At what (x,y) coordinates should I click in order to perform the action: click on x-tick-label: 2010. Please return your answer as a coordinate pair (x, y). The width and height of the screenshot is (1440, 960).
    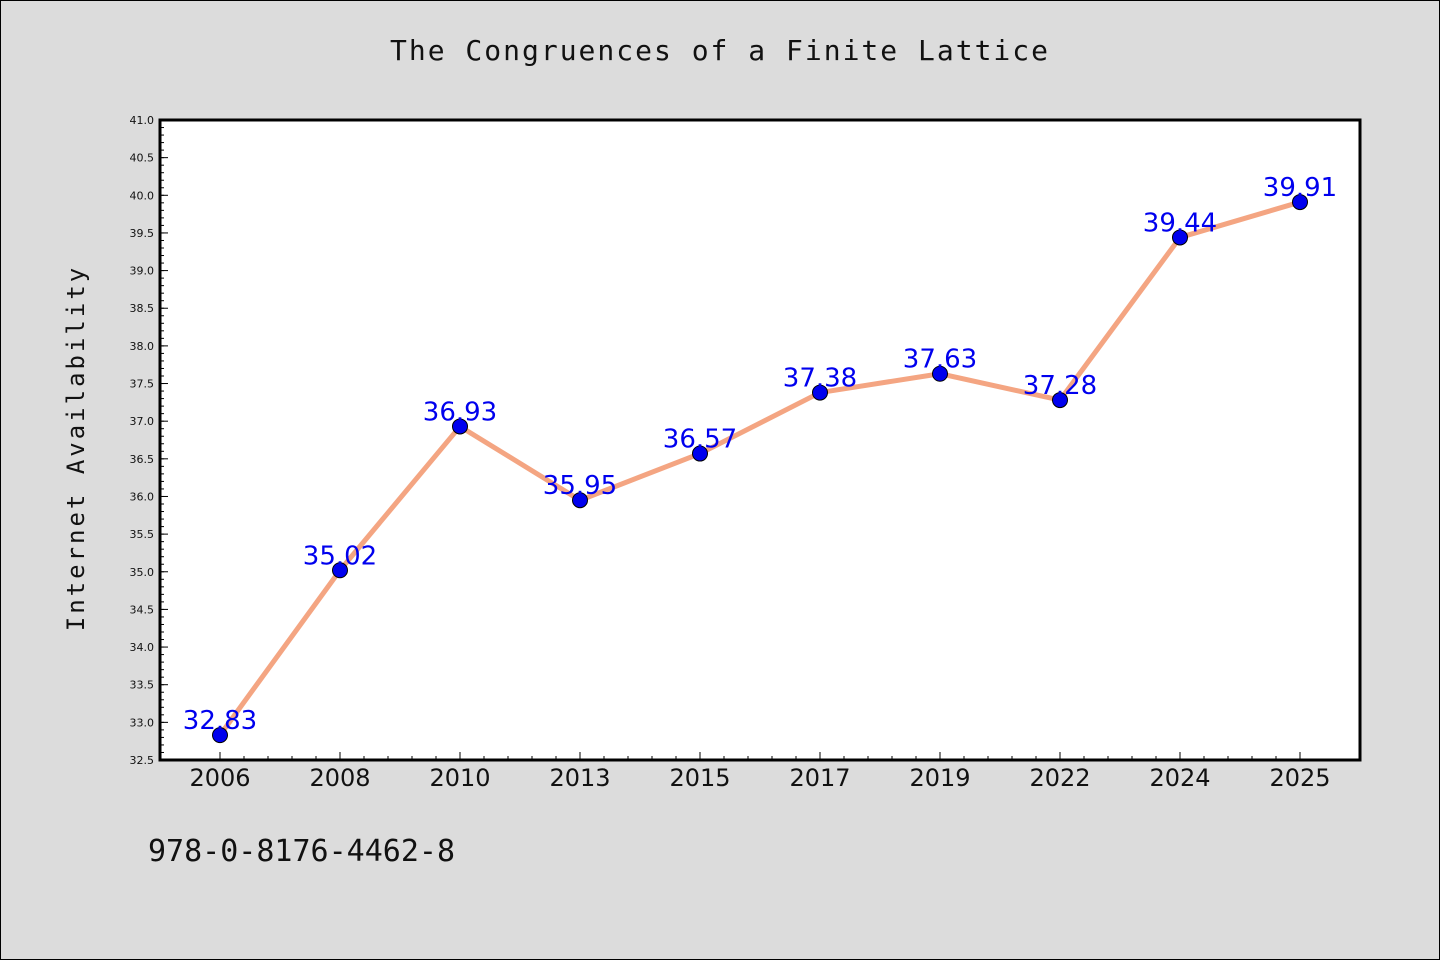
    Looking at the image, I should click on (459, 778).